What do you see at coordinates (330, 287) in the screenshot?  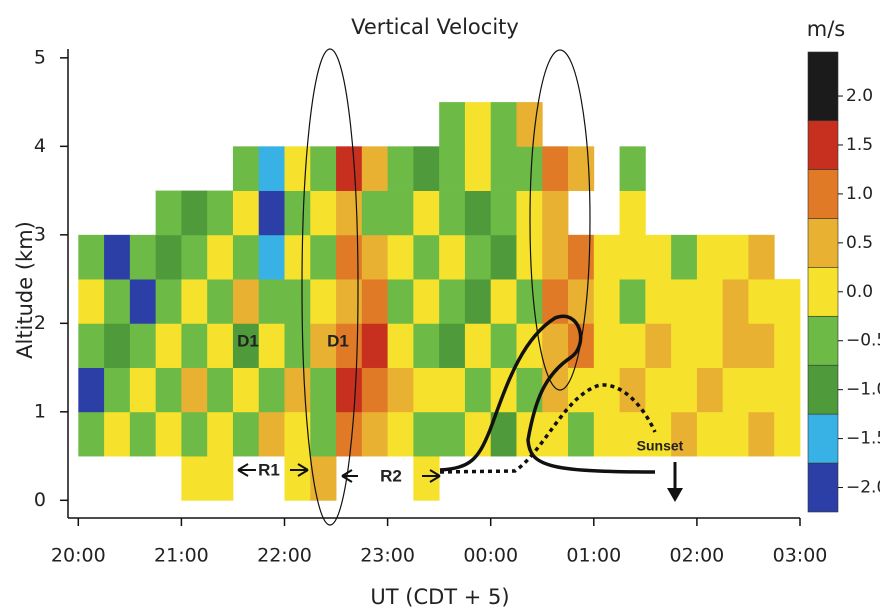 I see `ellipse` at bounding box center [330, 287].